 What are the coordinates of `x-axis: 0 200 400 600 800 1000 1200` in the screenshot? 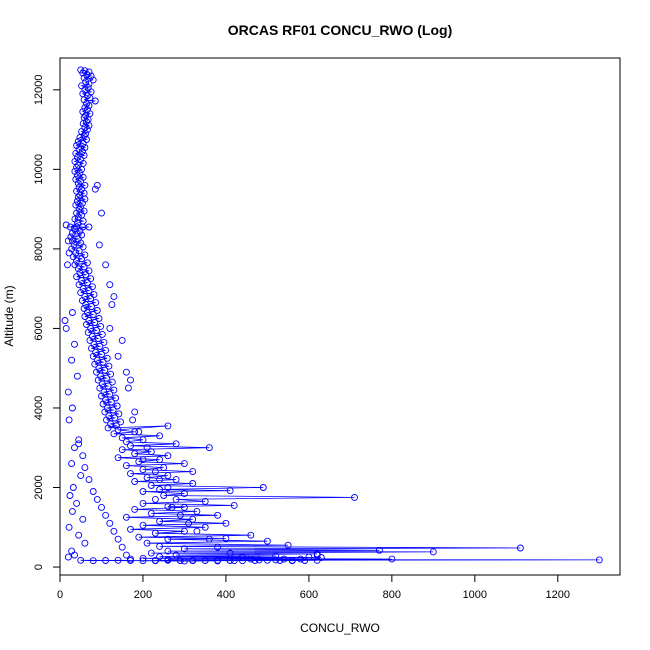 It's located at (313, 588).